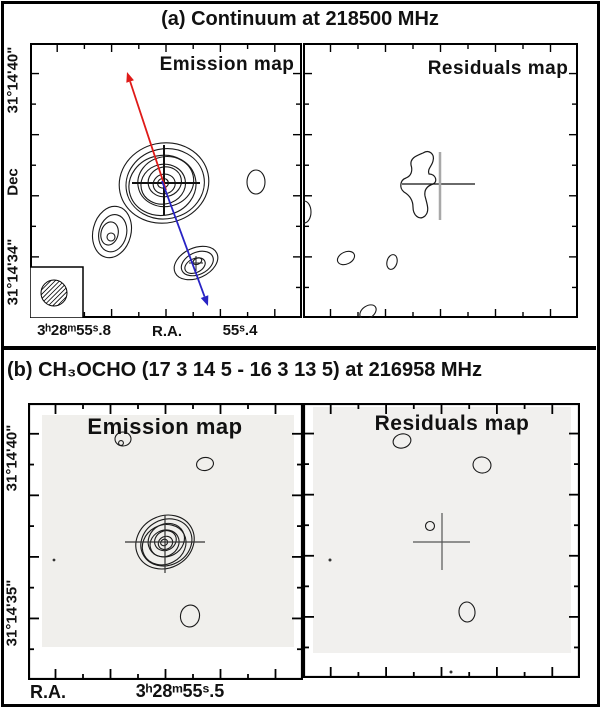 This screenshot has width=600, height=709. What do you see at coordinates (498, 68) in the screenshot?
I see `panel-a-residuals-label: Residuals map` at bounding box center [498, 68].